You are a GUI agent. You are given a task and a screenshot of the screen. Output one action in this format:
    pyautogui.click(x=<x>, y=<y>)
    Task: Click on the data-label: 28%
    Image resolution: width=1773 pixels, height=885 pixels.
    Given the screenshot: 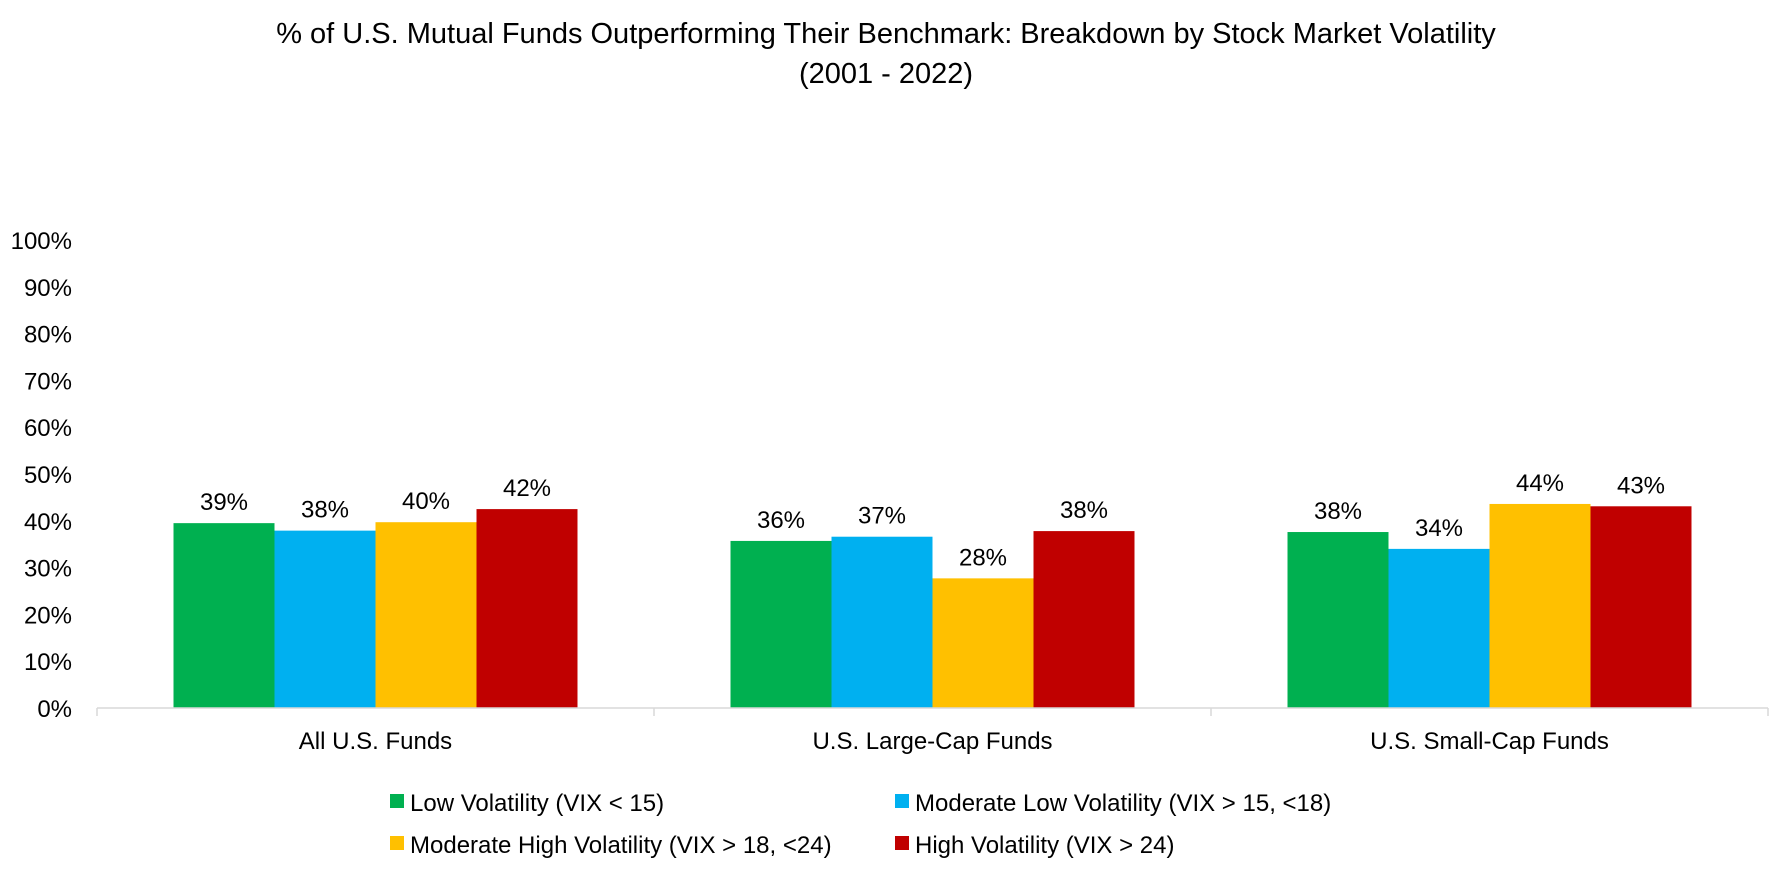 What is the action you would take?
    pyautogui.click(x=983, y=557)
    